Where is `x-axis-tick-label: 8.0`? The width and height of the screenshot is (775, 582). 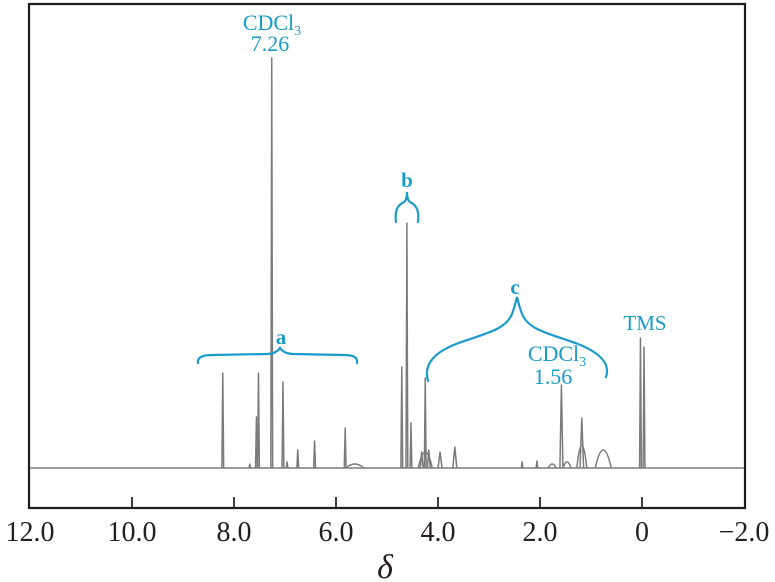
x-axis-tick-label: 8.0 is located at coordinates (234, 532).